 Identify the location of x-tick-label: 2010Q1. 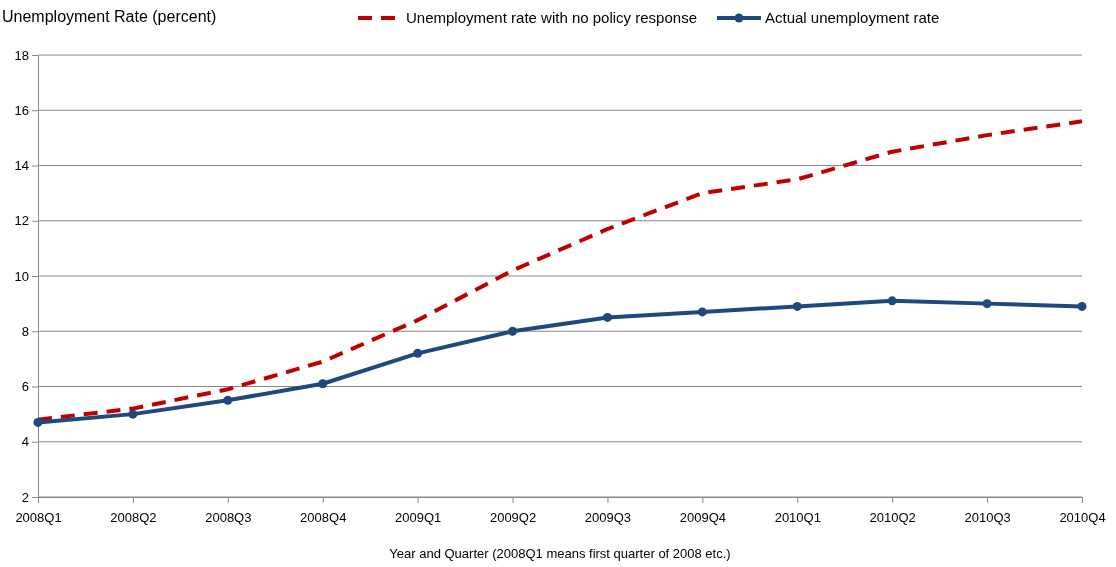
(797, 517).